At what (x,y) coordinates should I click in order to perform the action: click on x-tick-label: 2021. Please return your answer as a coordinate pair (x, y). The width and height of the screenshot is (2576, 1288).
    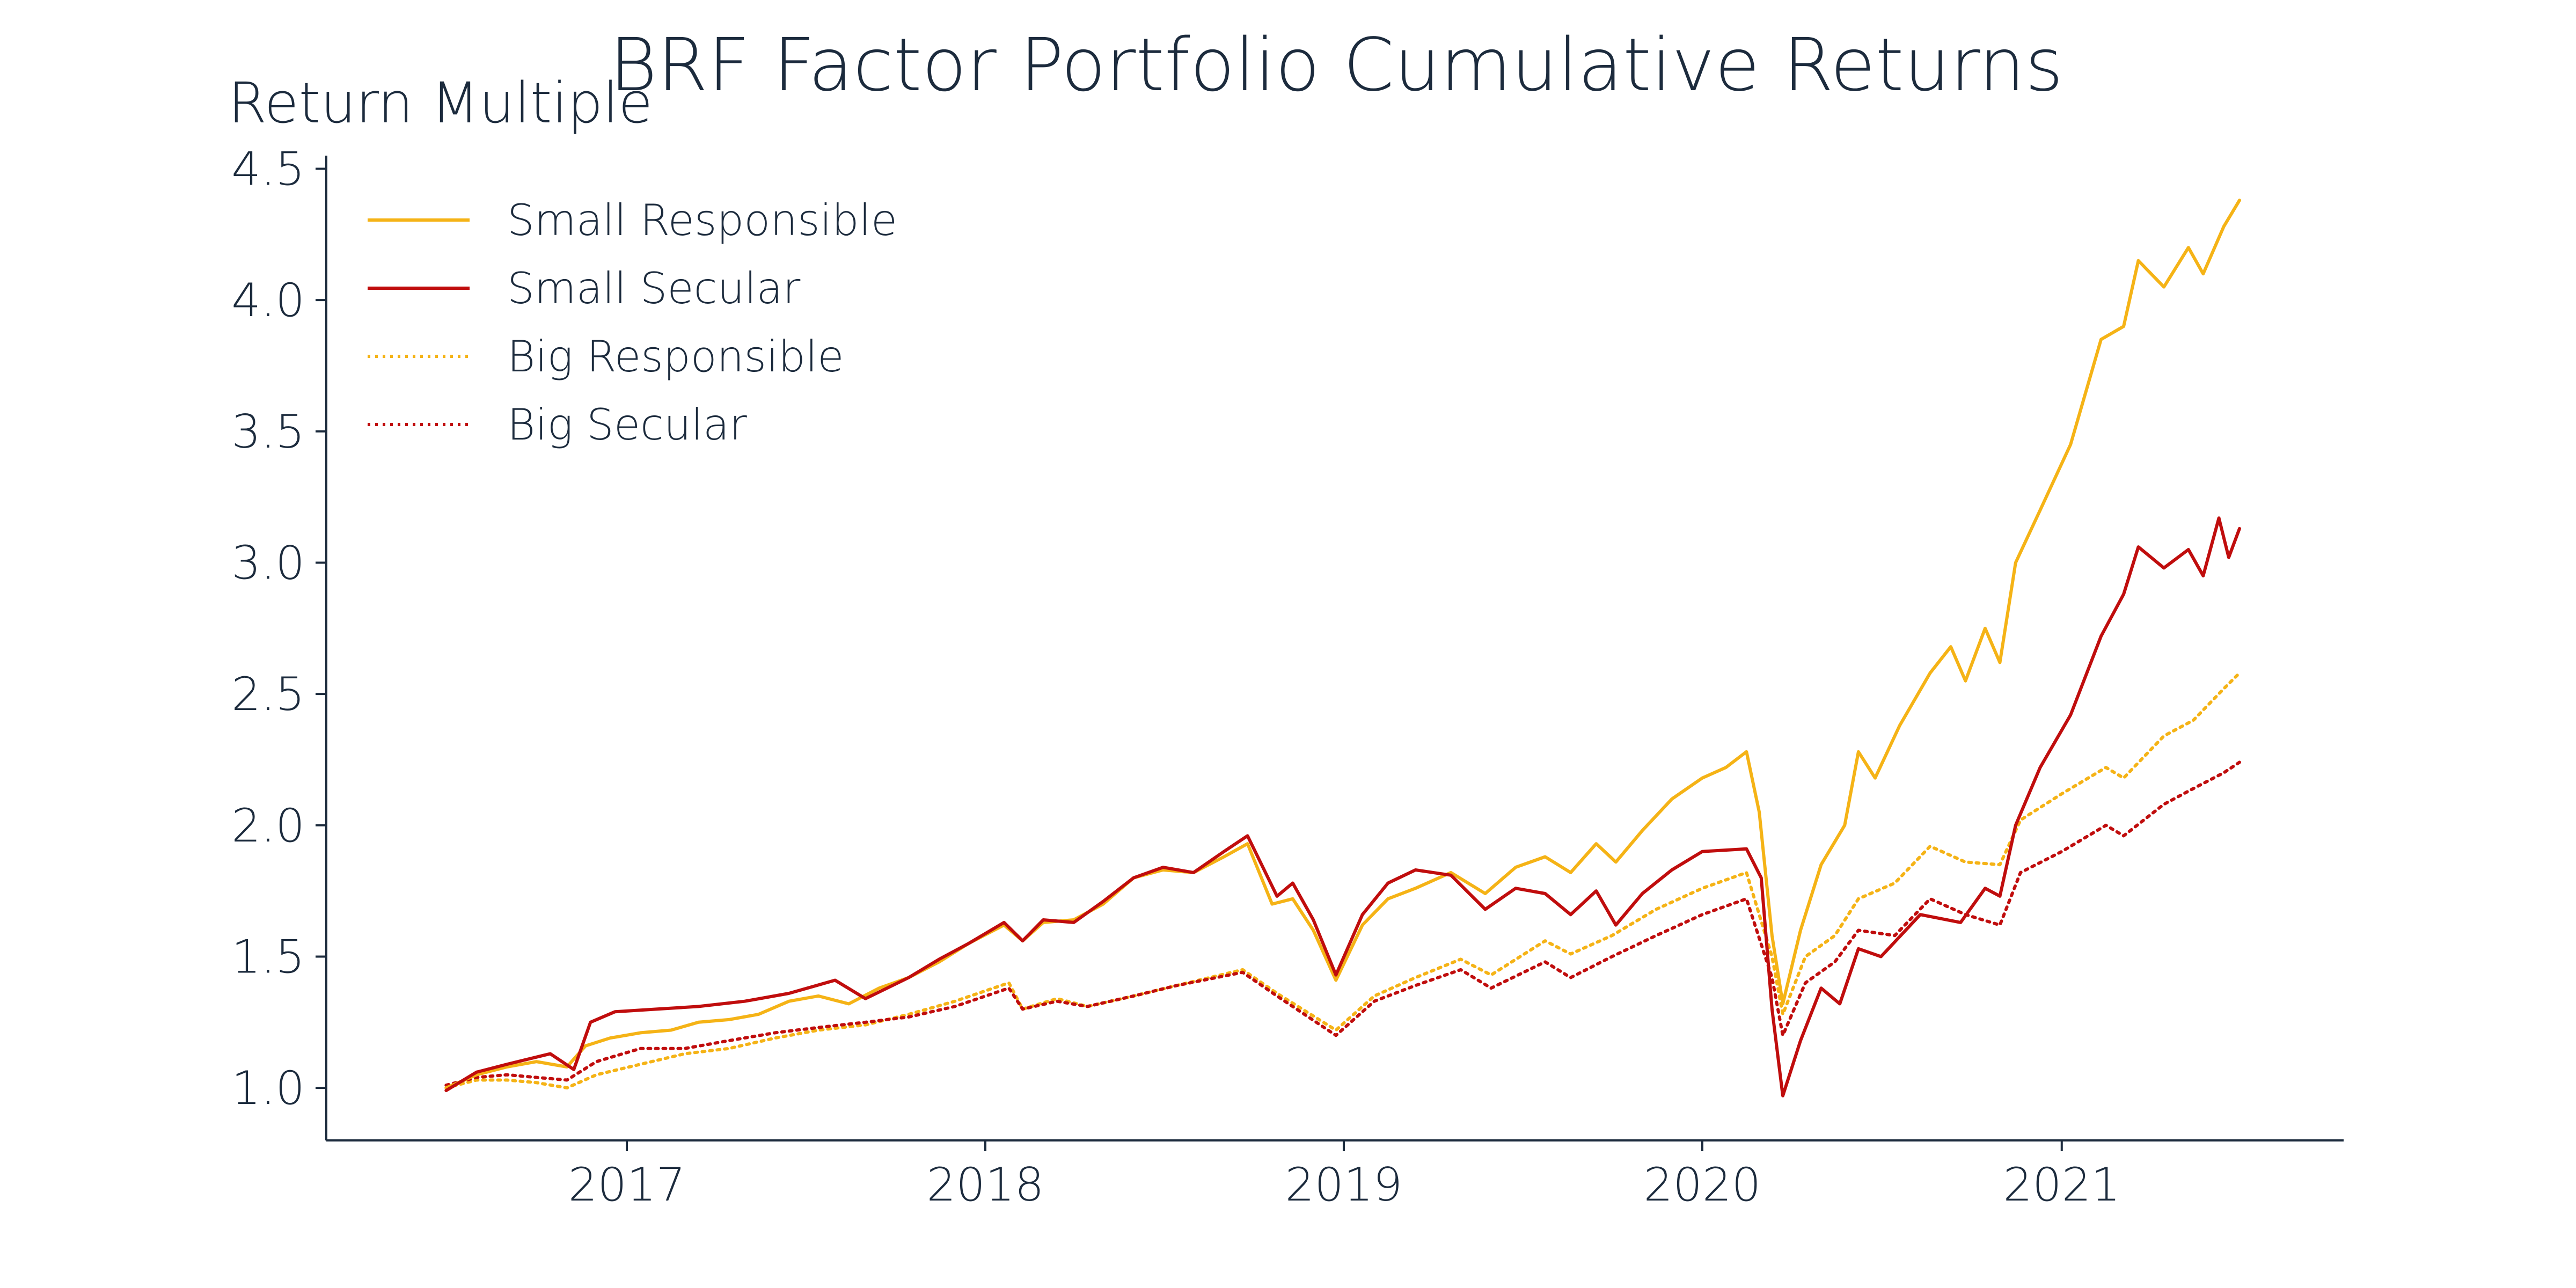
    Looking at the image, I should click on (2061, 1185).